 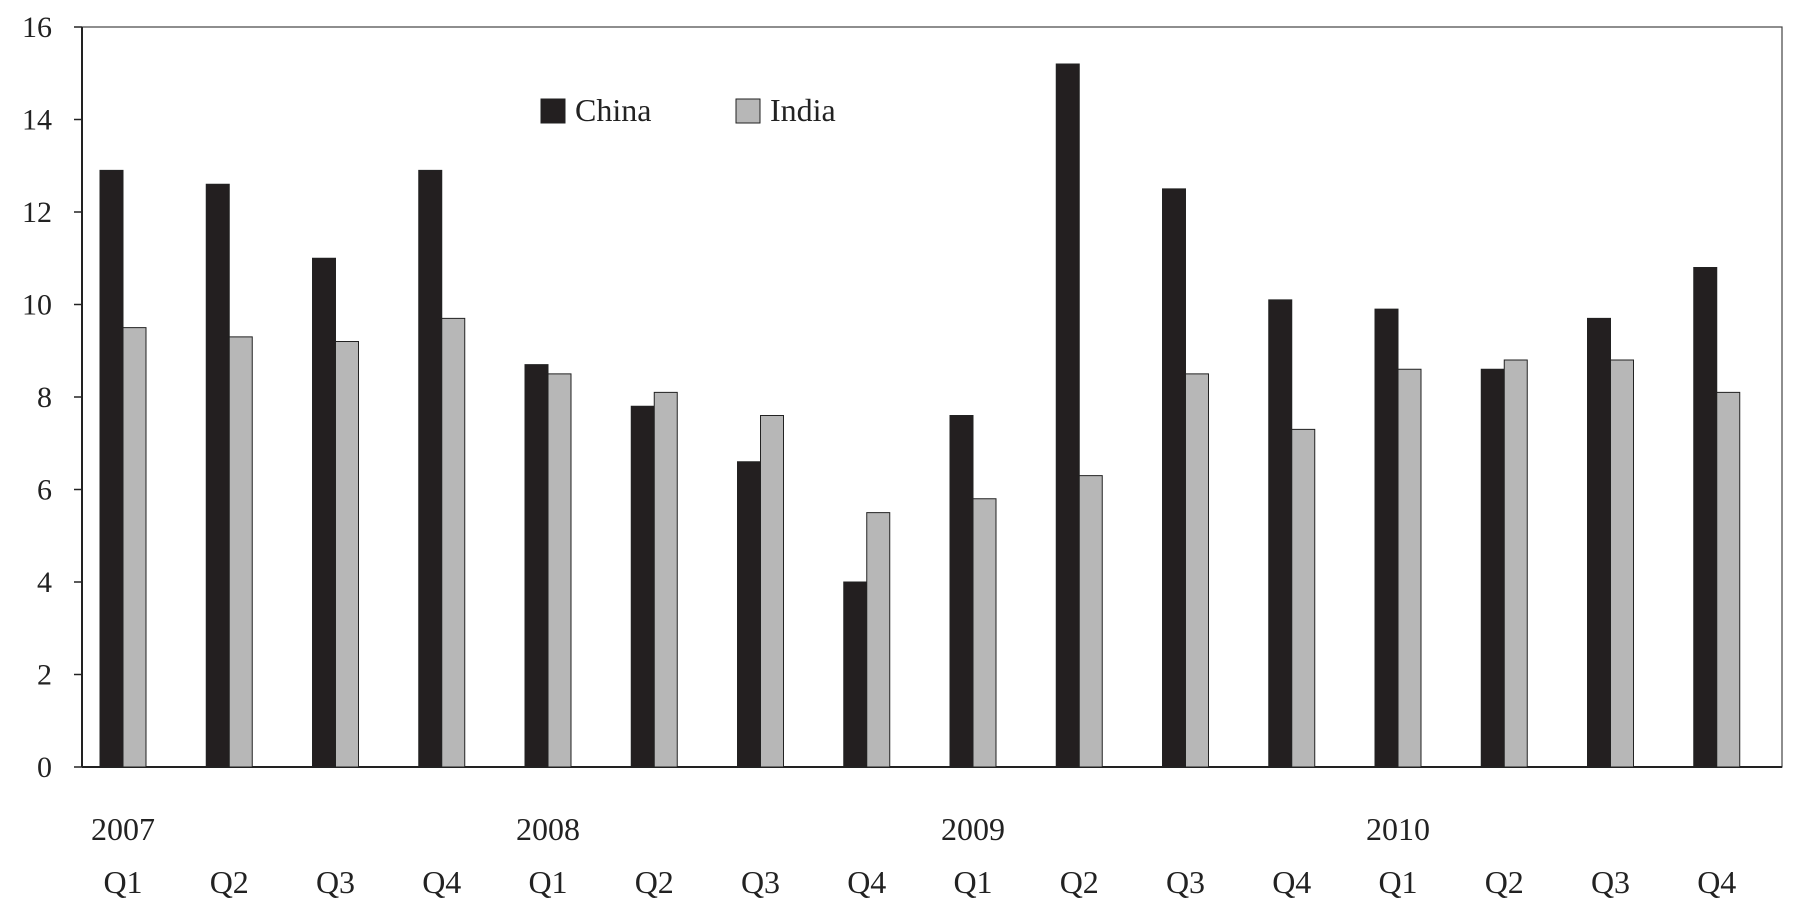 I want to click on legend-label-india: India, so click(x=803, y=110).